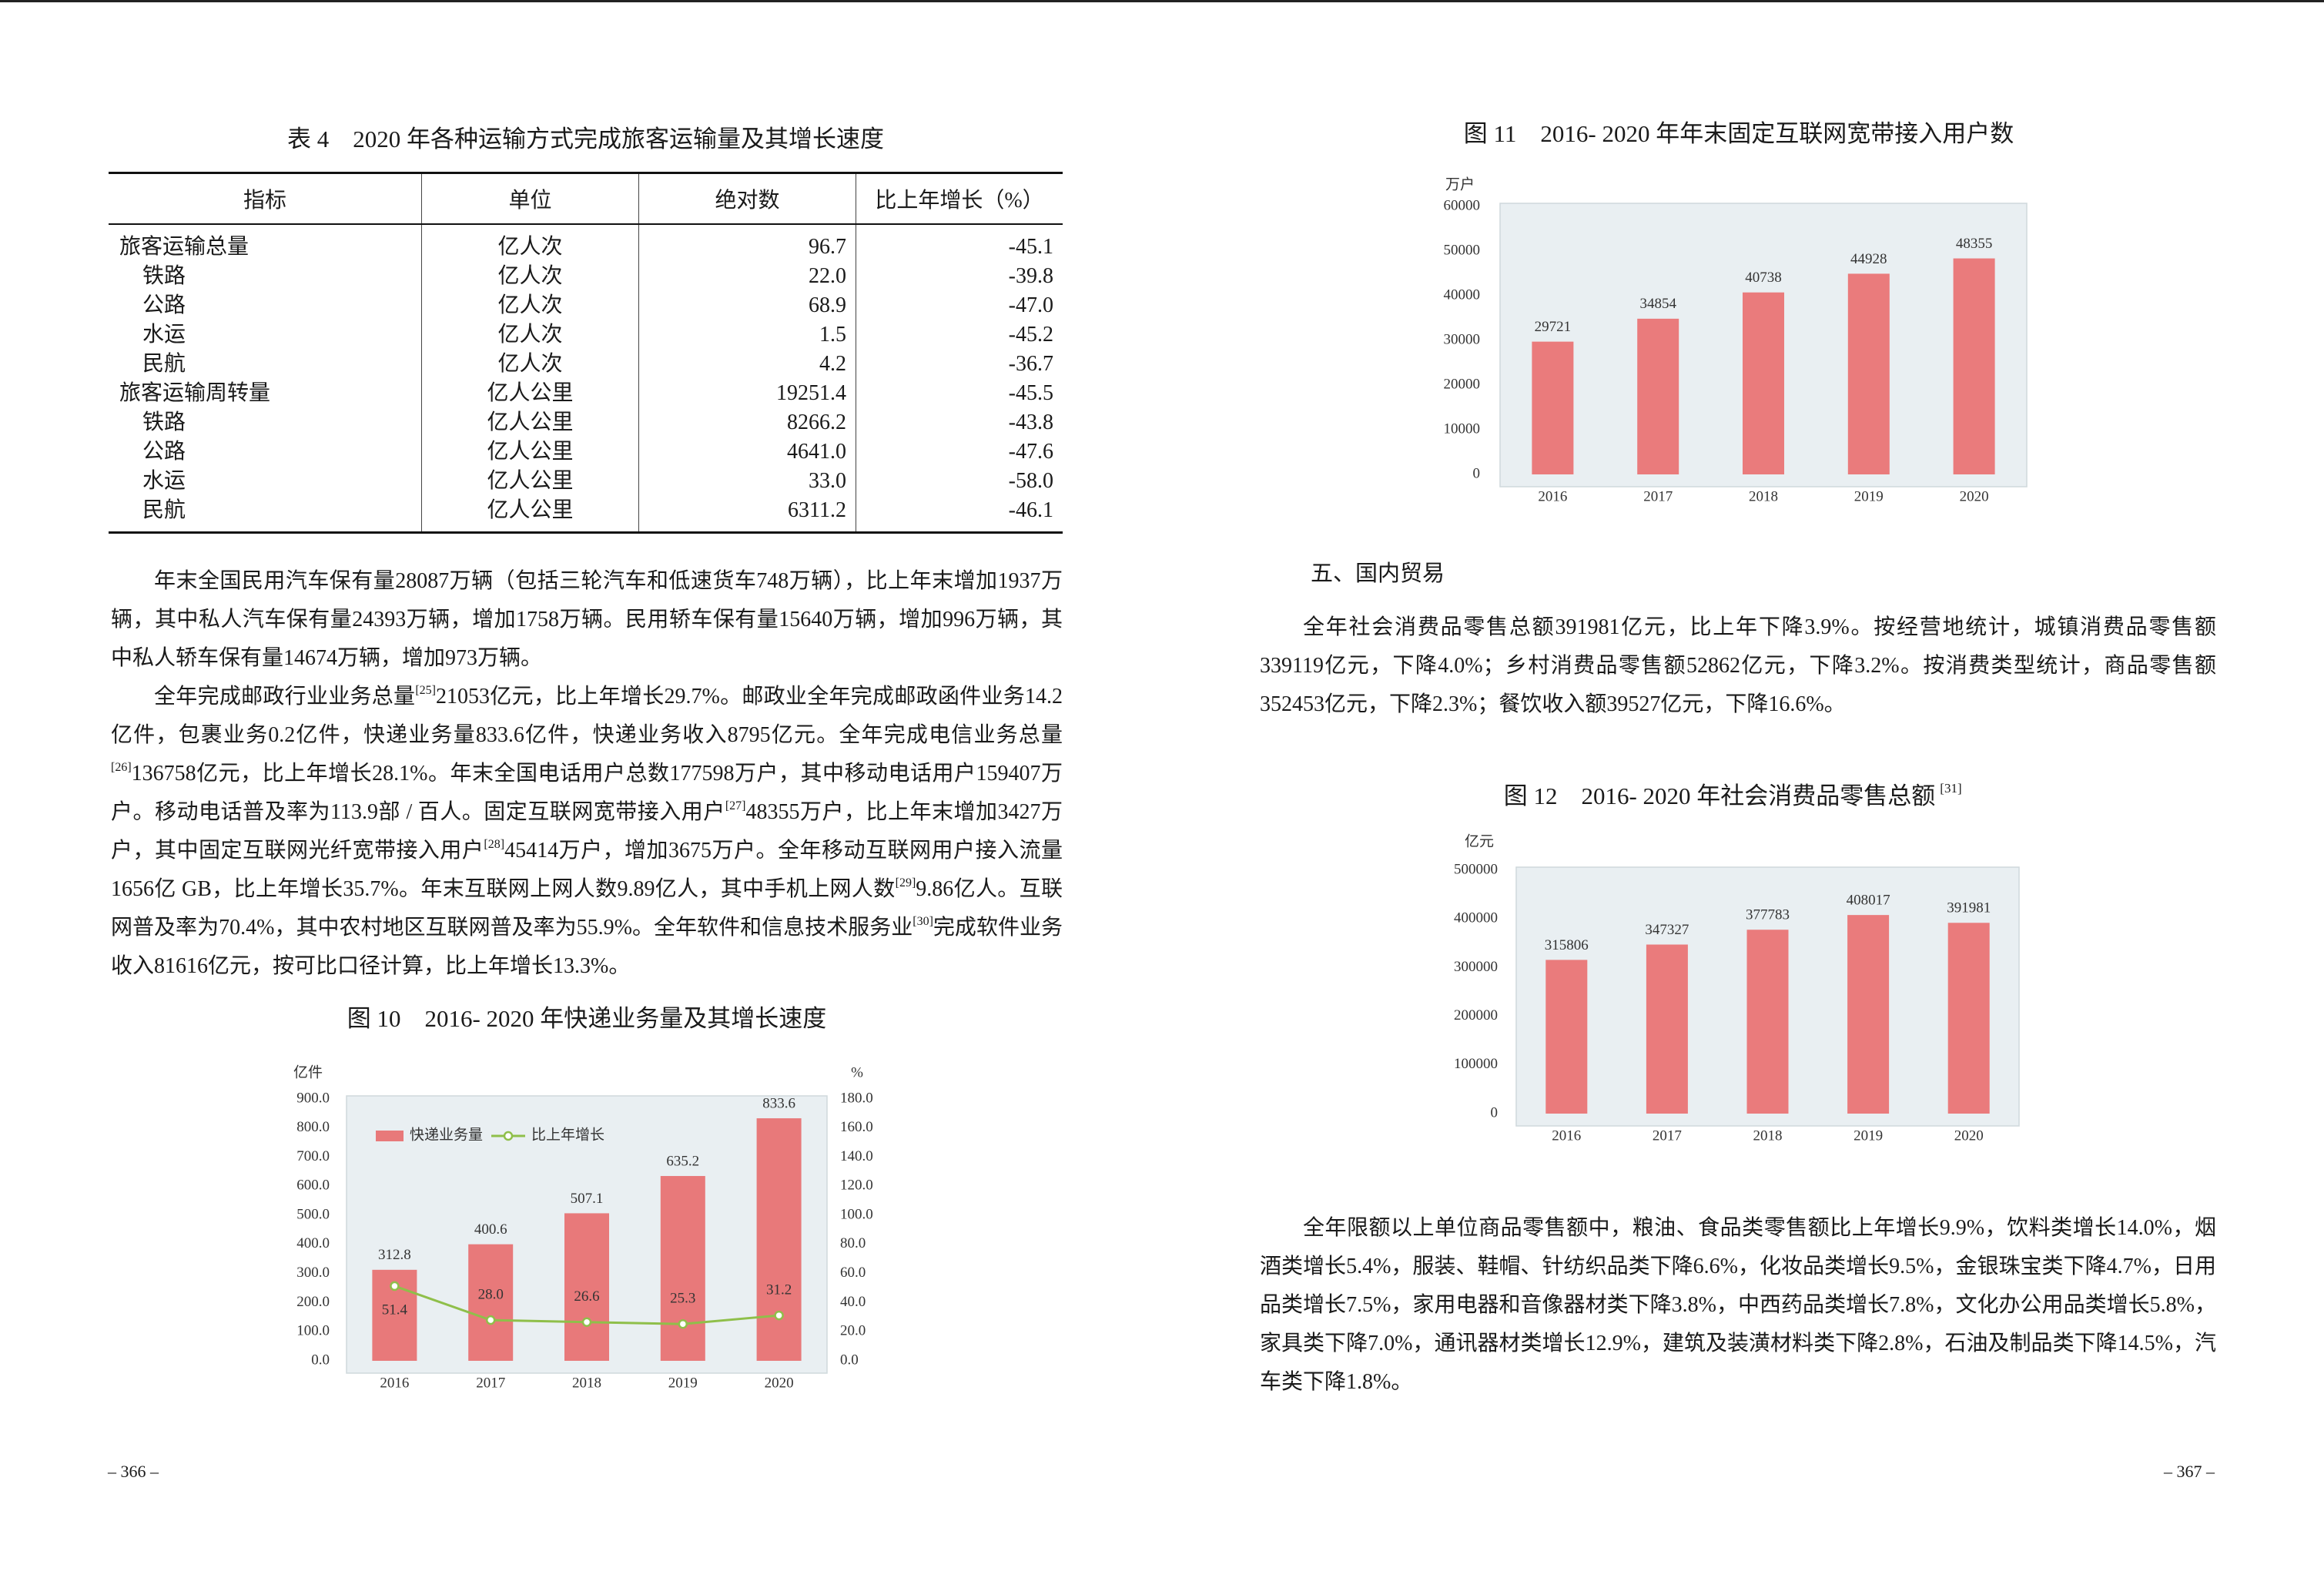  Describe the element at coordinates (857, 1072) in the screenshot. I see `y2-axis-label: %` at that location.